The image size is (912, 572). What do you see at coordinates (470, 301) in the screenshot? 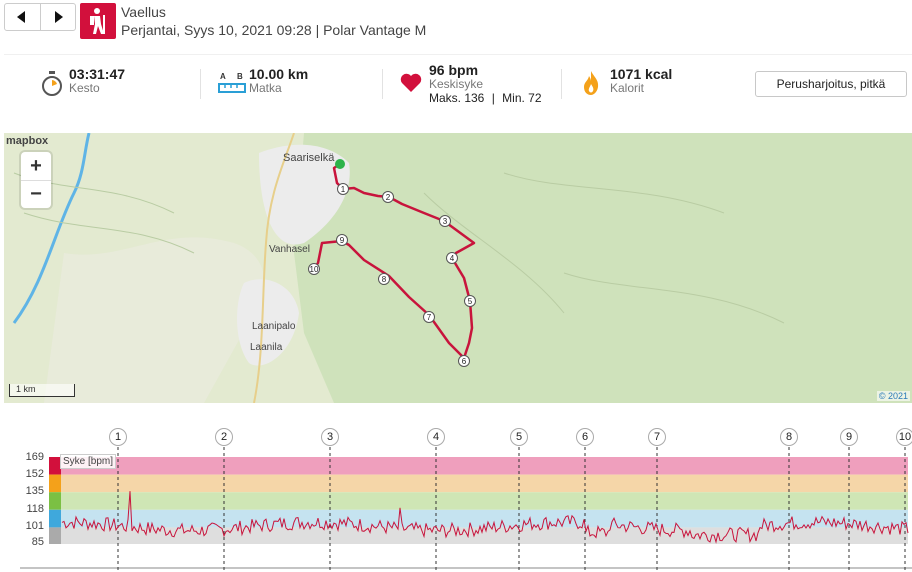
I see `map-km-marker: 5` at bounding box center [470, 301].